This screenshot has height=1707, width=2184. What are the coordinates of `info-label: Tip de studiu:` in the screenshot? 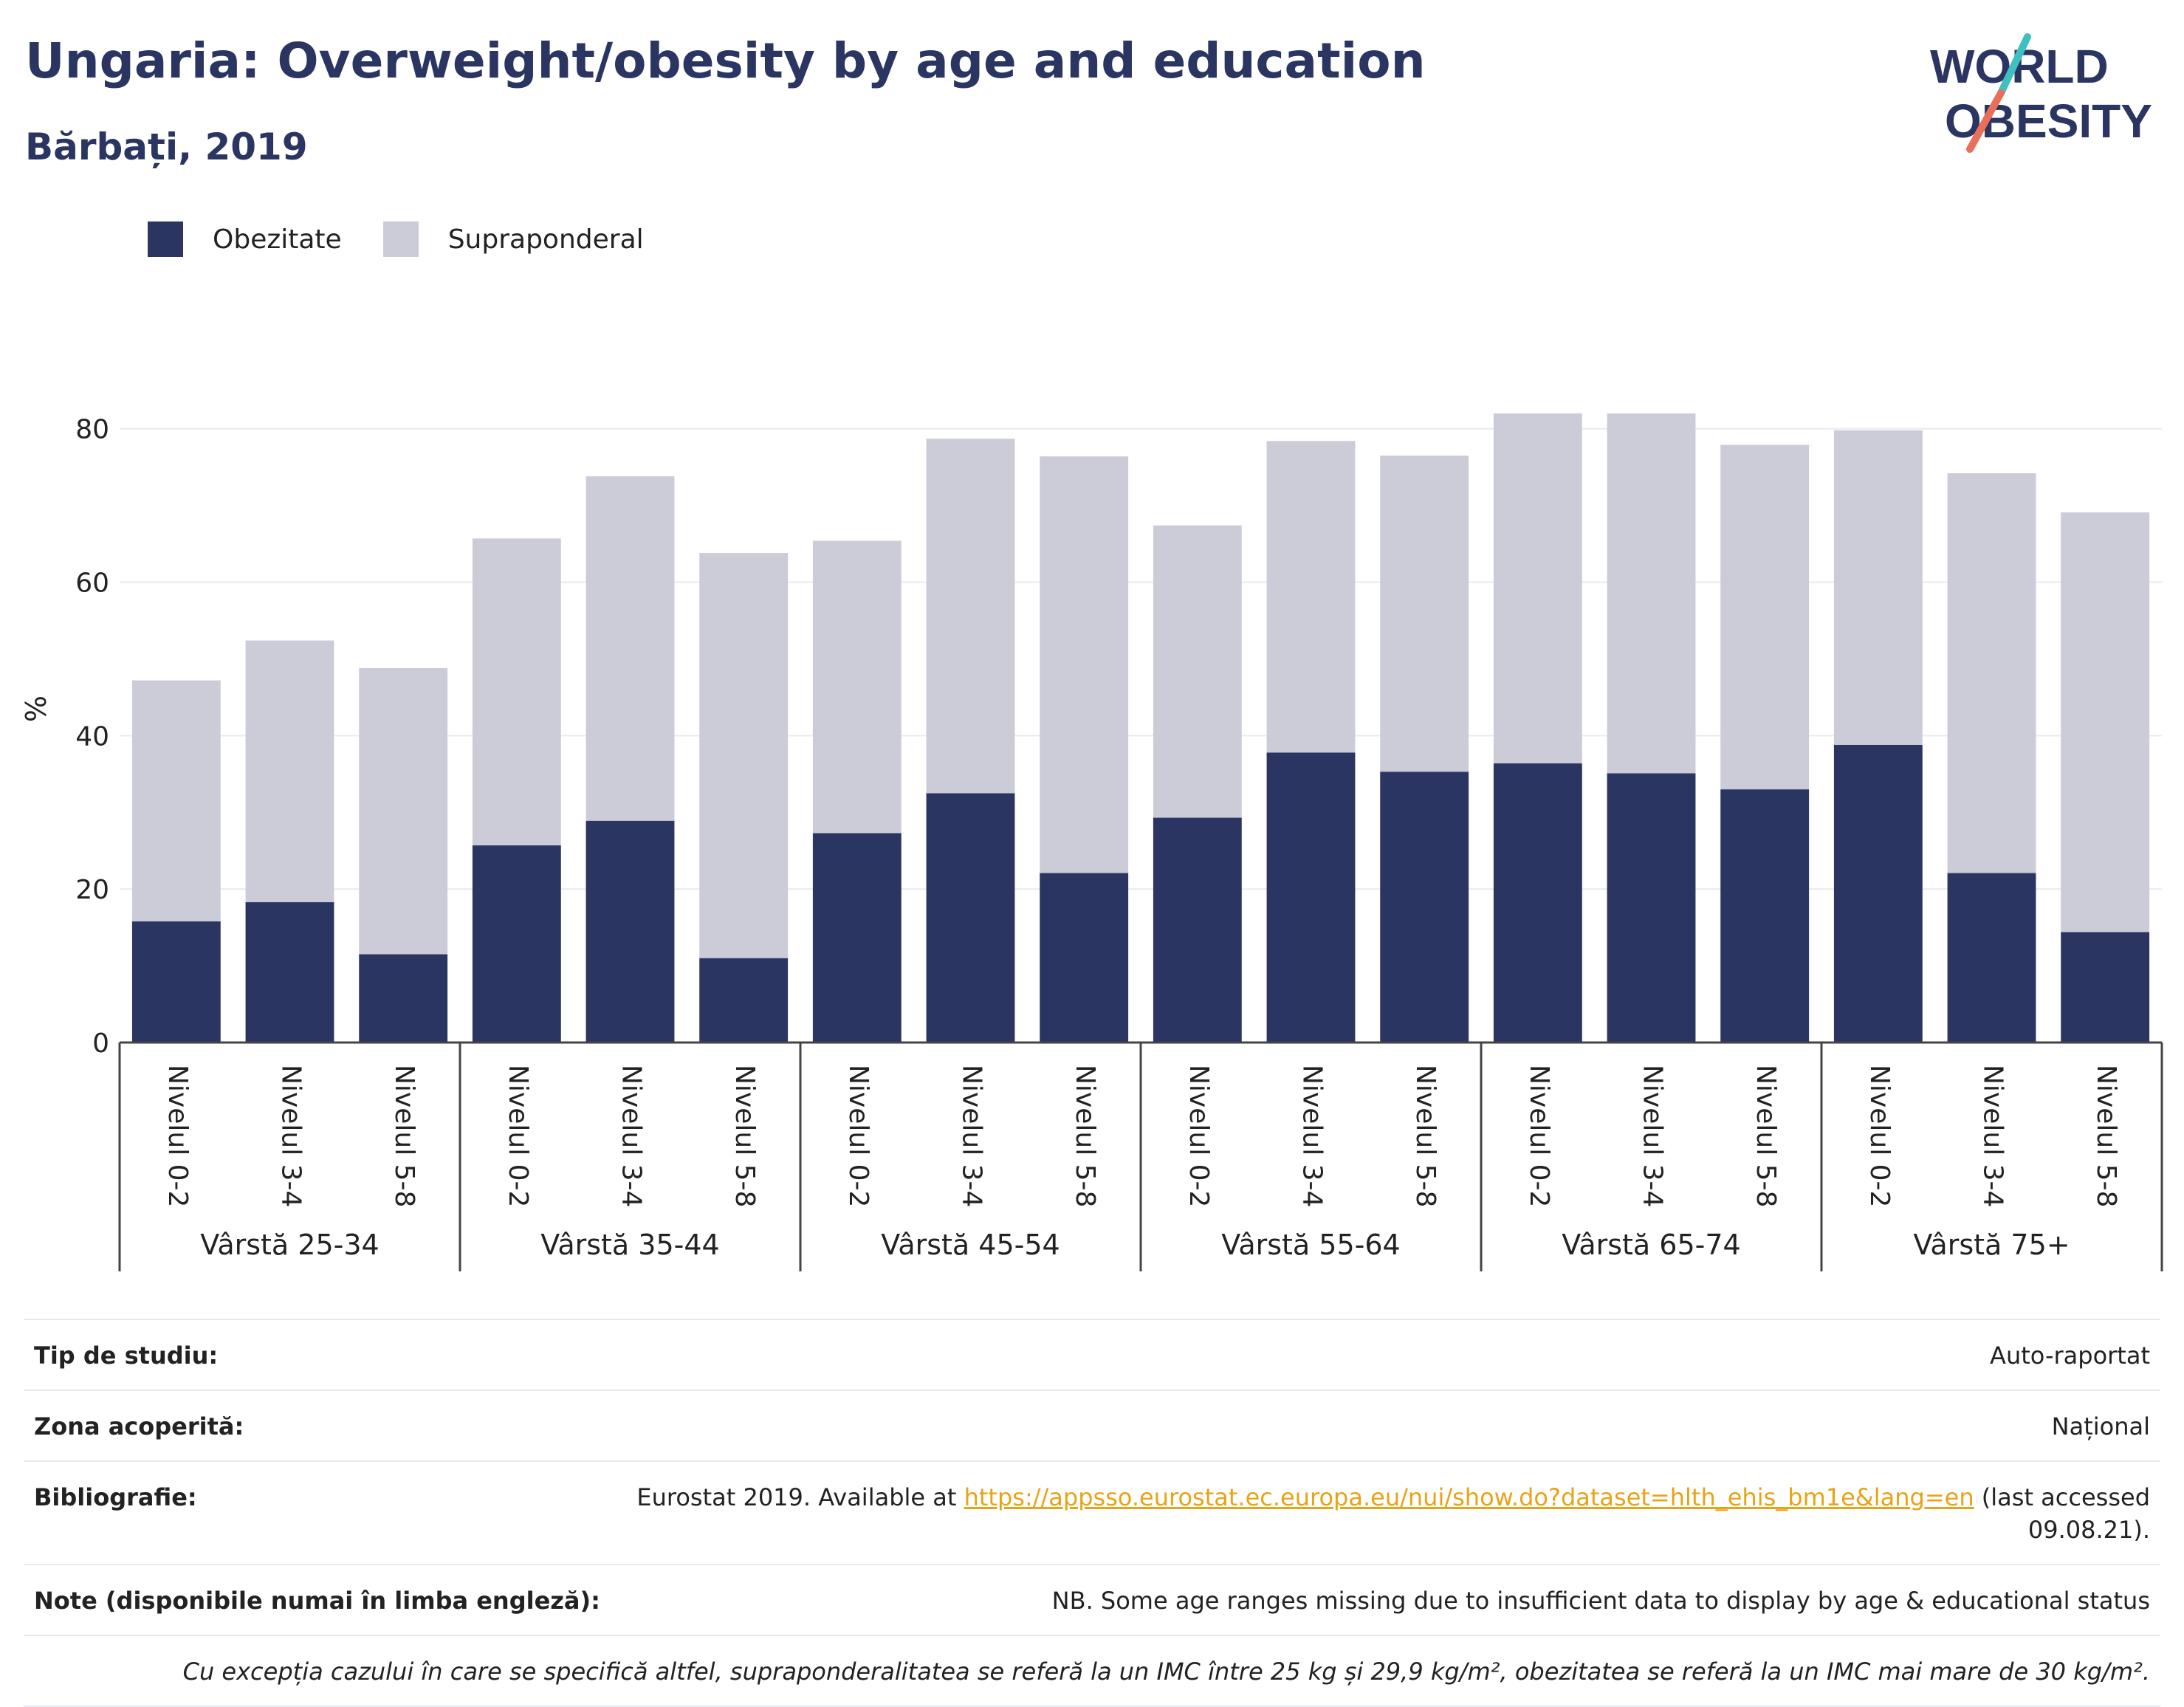 It's located at (127, 1356).